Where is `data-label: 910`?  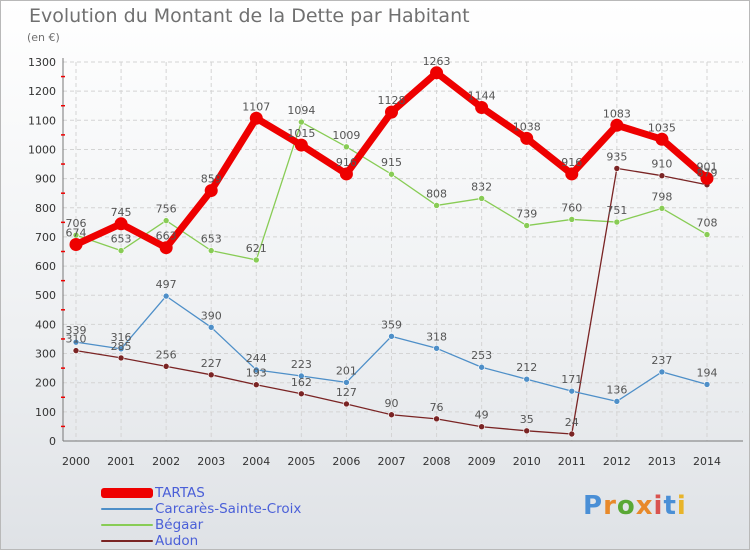 data-label: 910 is located at coordinates (661, 164).